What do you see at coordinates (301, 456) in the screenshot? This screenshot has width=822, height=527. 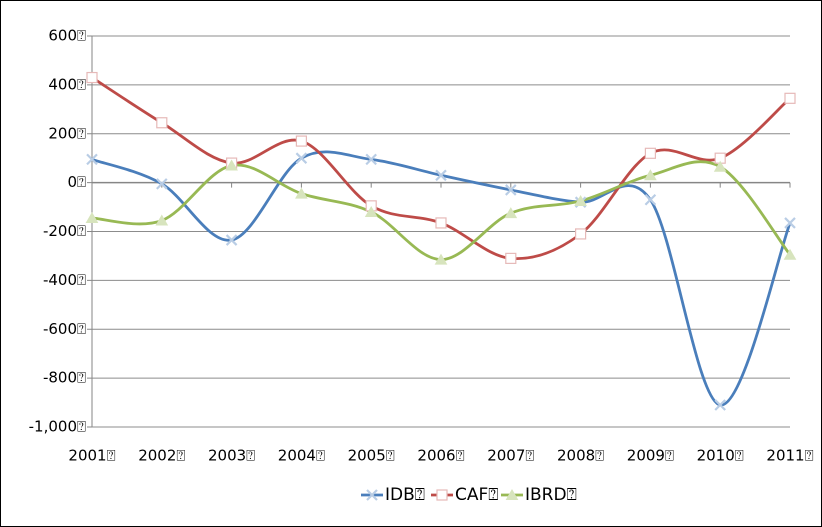 I see `x-tick-label: 2004⍰` at bounding box center [301, 456].